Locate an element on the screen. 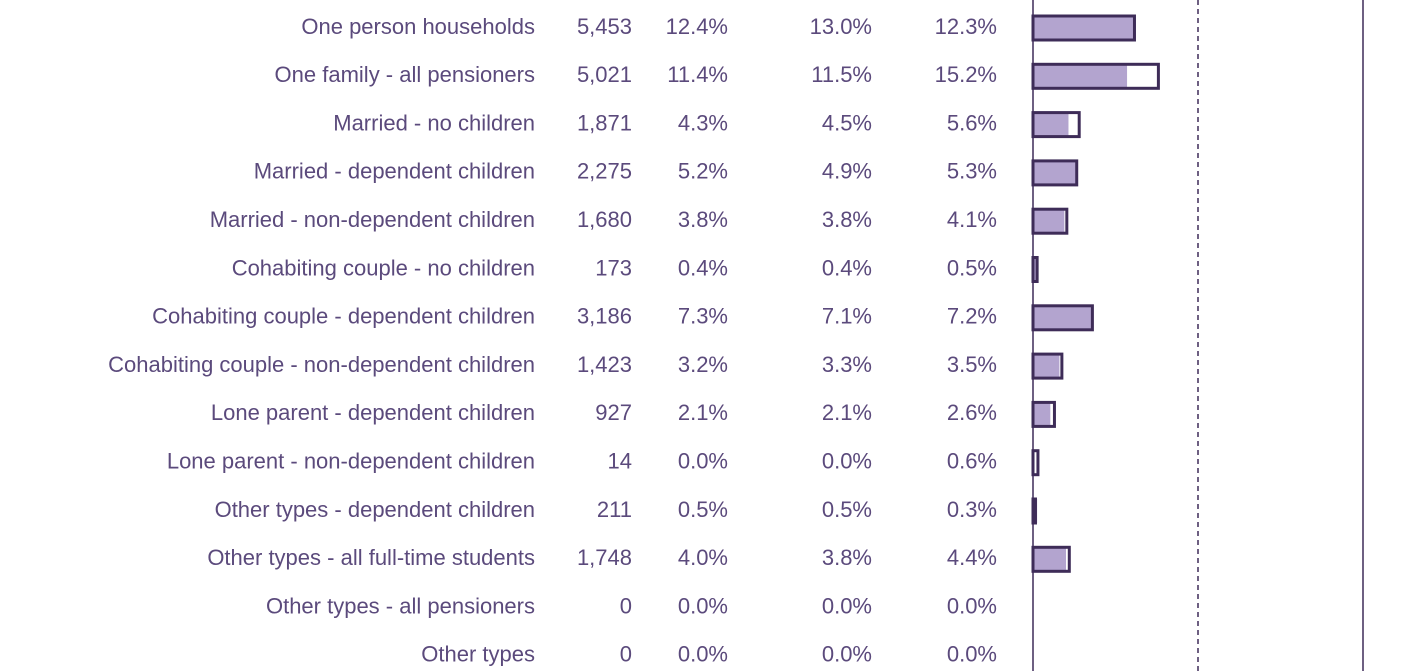 Image resolution: width=1403 pixels, height=671 pixels. row-label: Other types - all full-time students is located at coordinates (371, 557).